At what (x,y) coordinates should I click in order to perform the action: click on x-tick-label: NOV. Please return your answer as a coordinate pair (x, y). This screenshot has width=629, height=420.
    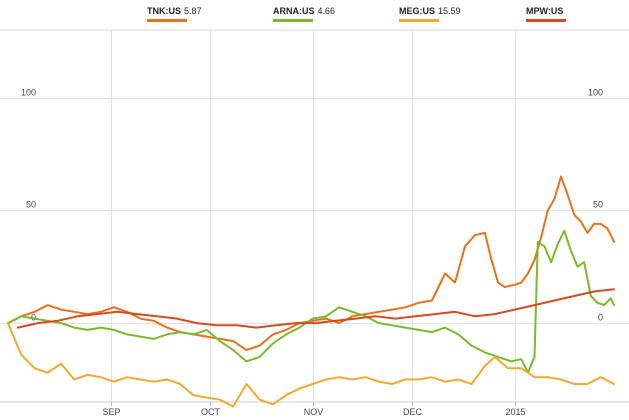
    Looking at the image, I should click on (314, 412).